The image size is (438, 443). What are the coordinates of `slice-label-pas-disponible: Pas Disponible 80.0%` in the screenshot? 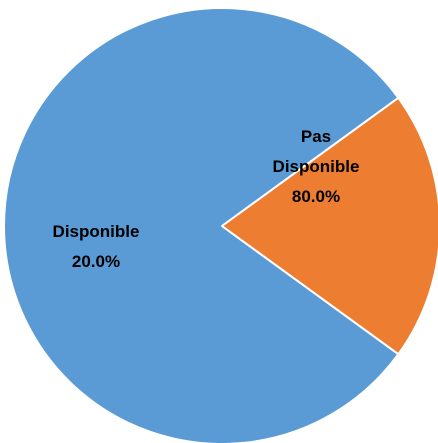 It's located at (316, 166).